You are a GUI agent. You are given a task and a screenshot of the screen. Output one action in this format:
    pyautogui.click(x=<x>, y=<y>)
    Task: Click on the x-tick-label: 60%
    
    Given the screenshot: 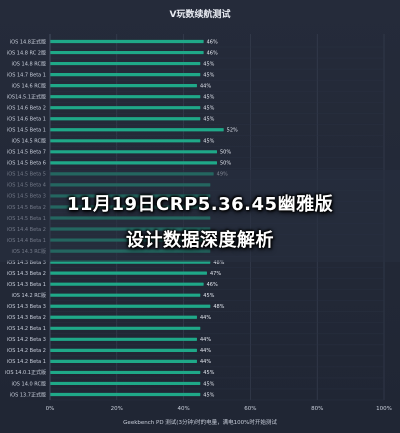 What is the action you would take?
    pyautogui.click(x=250, y=409)
    